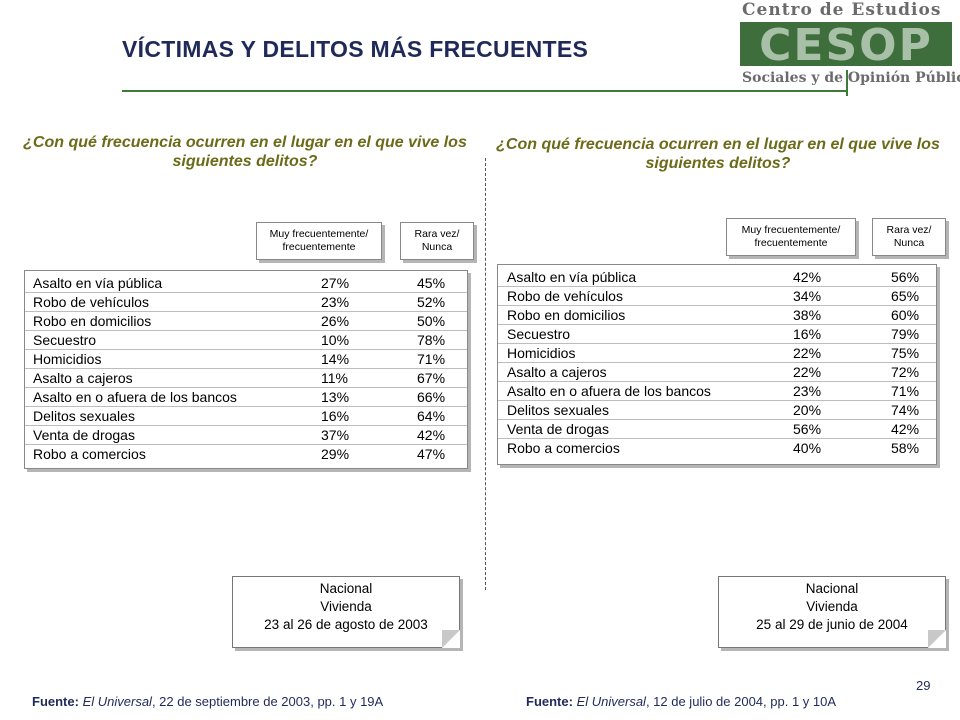 The image size is (960, 720). I want to click on left-note-scope: Nacional, so click(346, 588).